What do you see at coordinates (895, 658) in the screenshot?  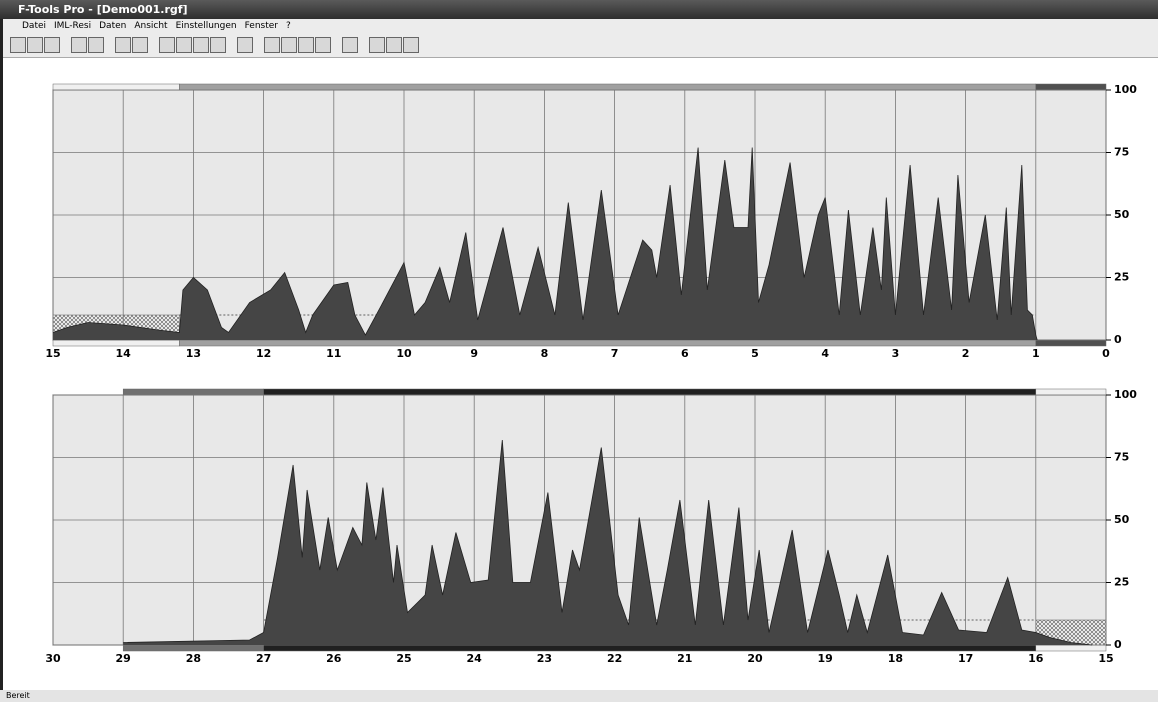 I see `x-tick-label: 18` at bounding box center [895, 658].